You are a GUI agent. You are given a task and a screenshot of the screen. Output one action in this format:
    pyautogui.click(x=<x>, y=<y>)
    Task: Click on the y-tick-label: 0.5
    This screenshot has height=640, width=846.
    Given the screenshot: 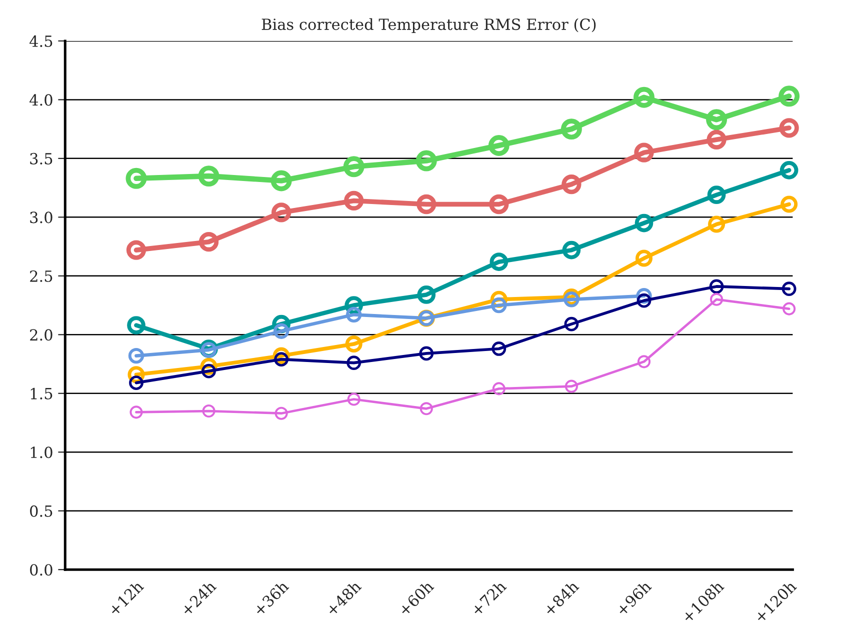 What is the action you would take?
    pyautogui.click(x=41, y=511)
    